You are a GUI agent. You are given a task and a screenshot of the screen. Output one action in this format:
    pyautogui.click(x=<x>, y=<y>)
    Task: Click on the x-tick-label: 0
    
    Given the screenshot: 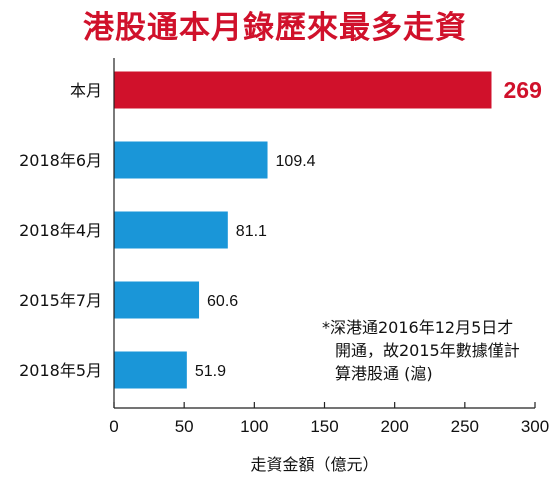 What is the action you would take?
    pyautogui.click(x=113, y=426)
    